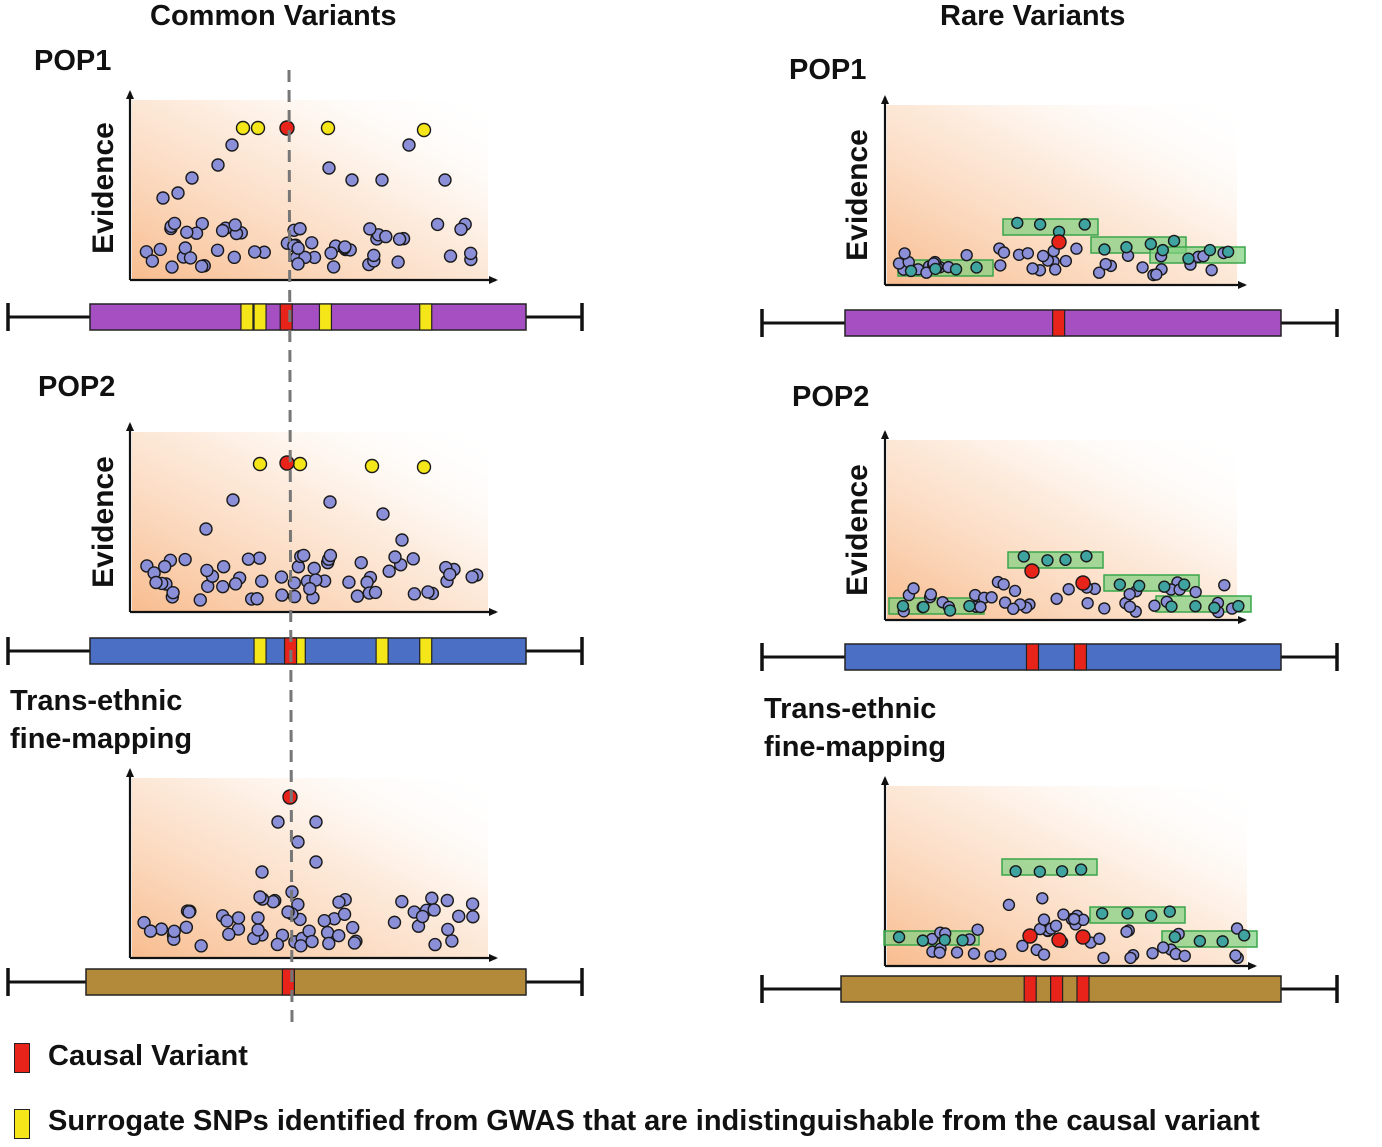 This screenshot has height=1147, width=1382. What do you see at coordinates (22, 1058) in the screenshot?
I see `causal-variant-legend-swatch` at bounding box center [22, 1058].